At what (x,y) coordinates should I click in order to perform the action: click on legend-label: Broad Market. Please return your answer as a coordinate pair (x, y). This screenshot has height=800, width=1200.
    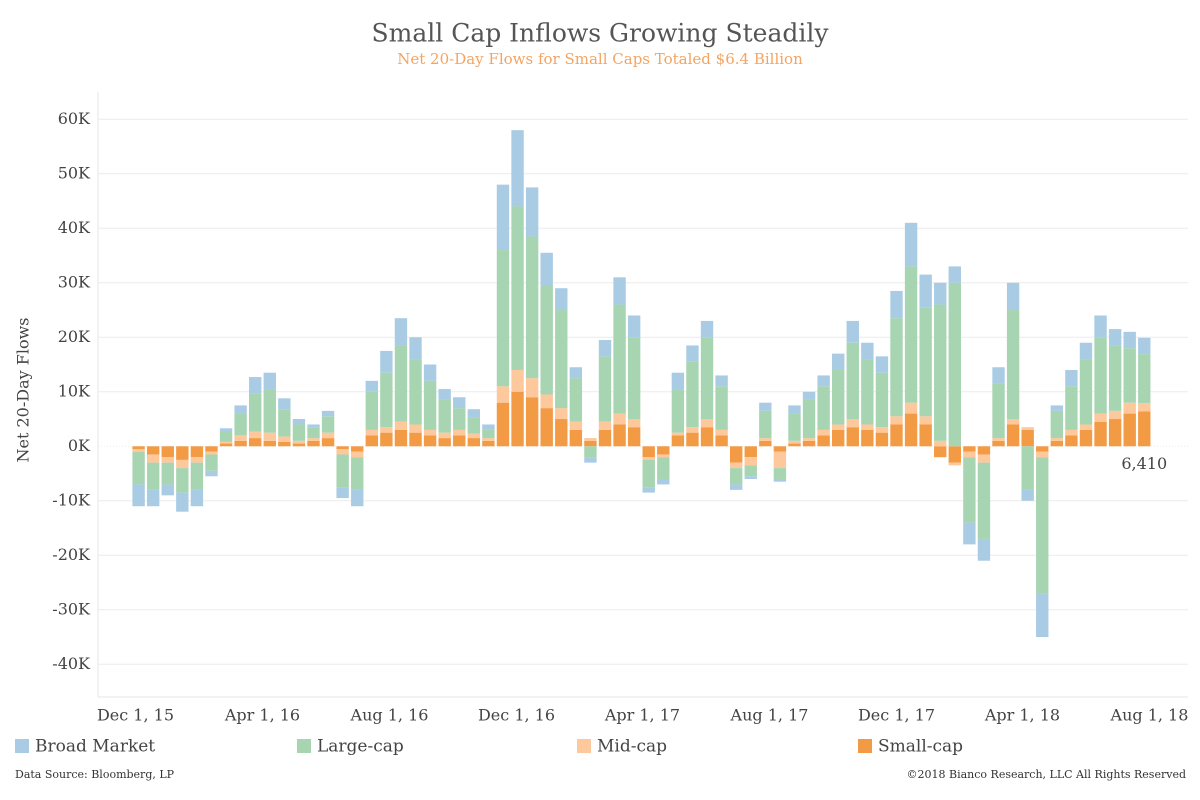
    Looking at the image, I should click on (95, 747).